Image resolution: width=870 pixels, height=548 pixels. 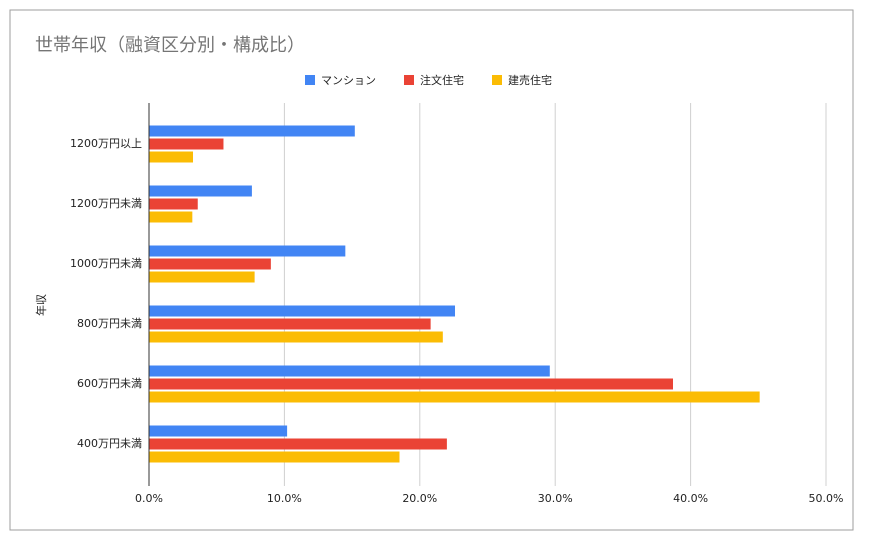 What do you see at coordinates (106, 203) in the screenshot?
I see `y-tick-label: 1200万円未満` at bounding box center [106, 203].